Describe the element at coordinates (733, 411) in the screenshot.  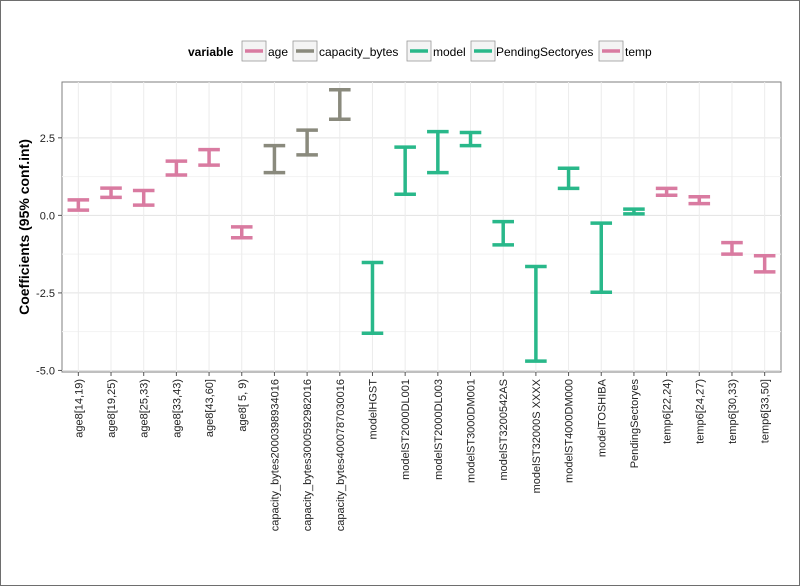
I see `x-tick-label: temp6[30,33)` at that location.